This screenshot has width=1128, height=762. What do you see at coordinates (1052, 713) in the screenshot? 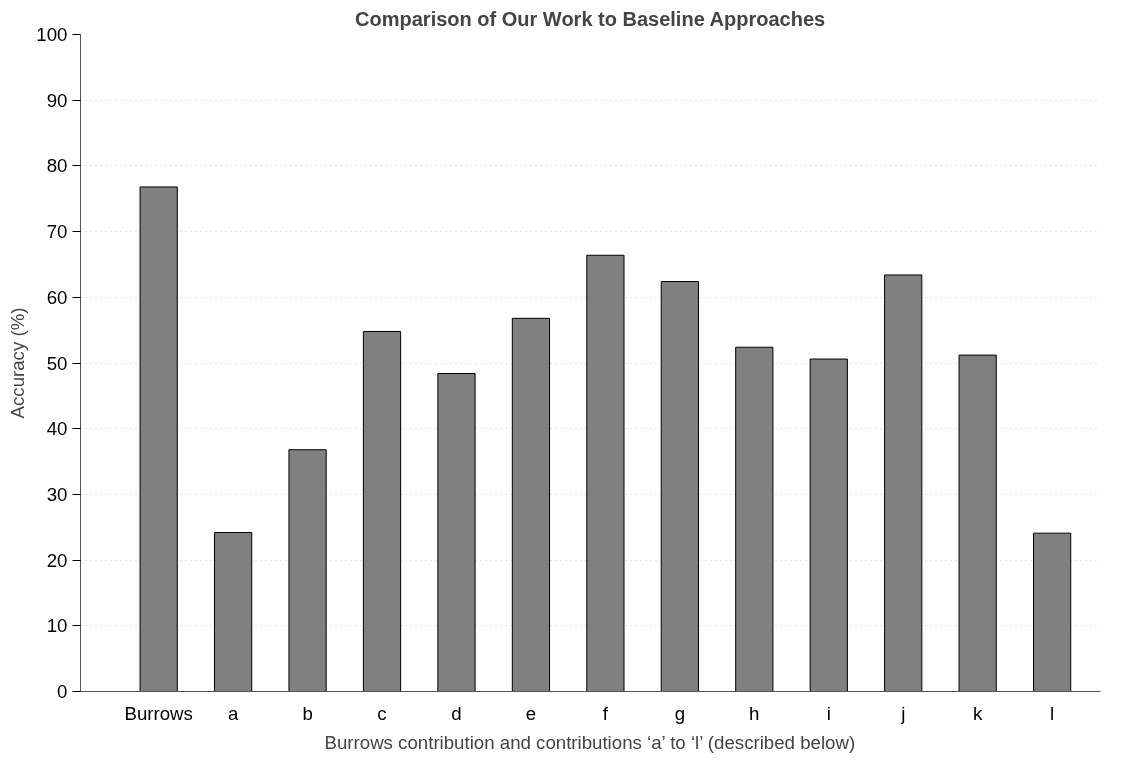
I see `x-tick-label: l` at bounding box center [1052, 713].